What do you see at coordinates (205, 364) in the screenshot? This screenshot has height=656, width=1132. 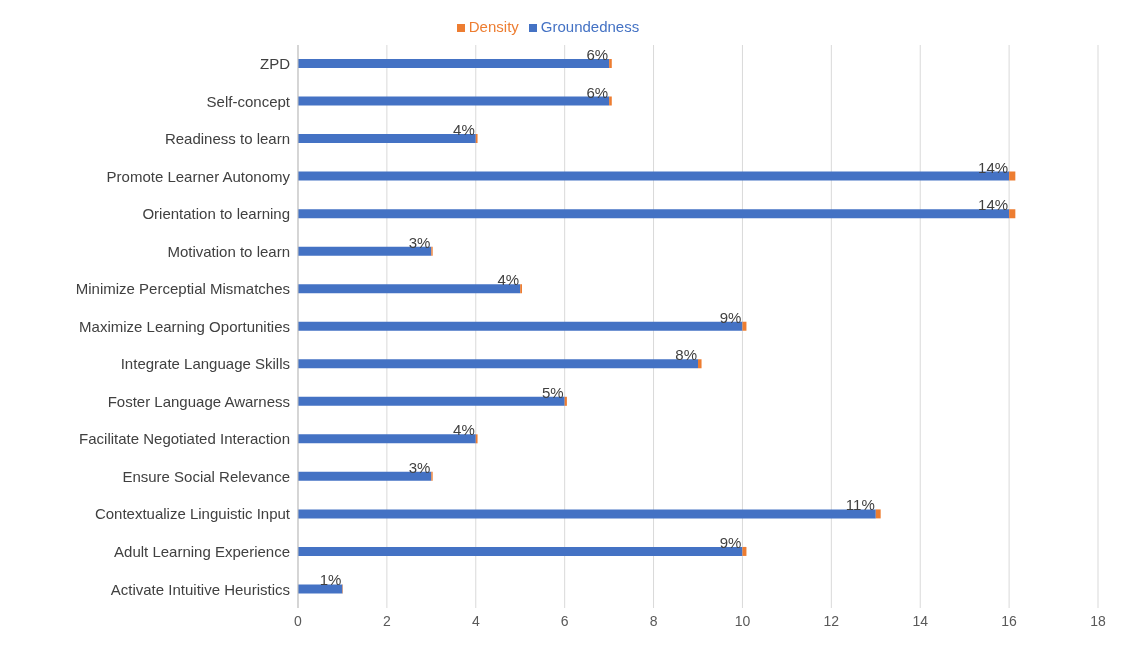 I see `y-tick-label: Integrate Language Skills` at bounding box center [205, 364].